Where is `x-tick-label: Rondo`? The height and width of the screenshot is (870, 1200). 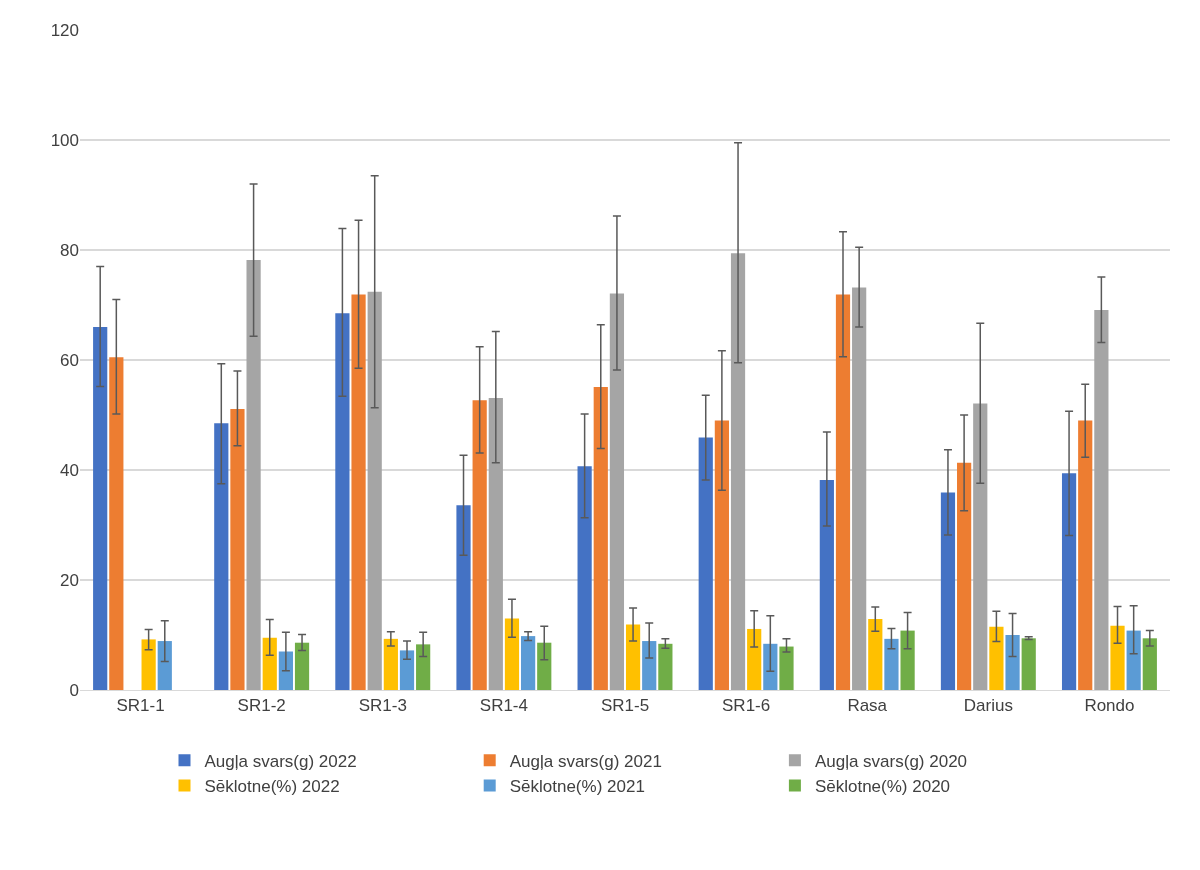
x-tick-label: Rondo is located at coordinates (1109, 706).